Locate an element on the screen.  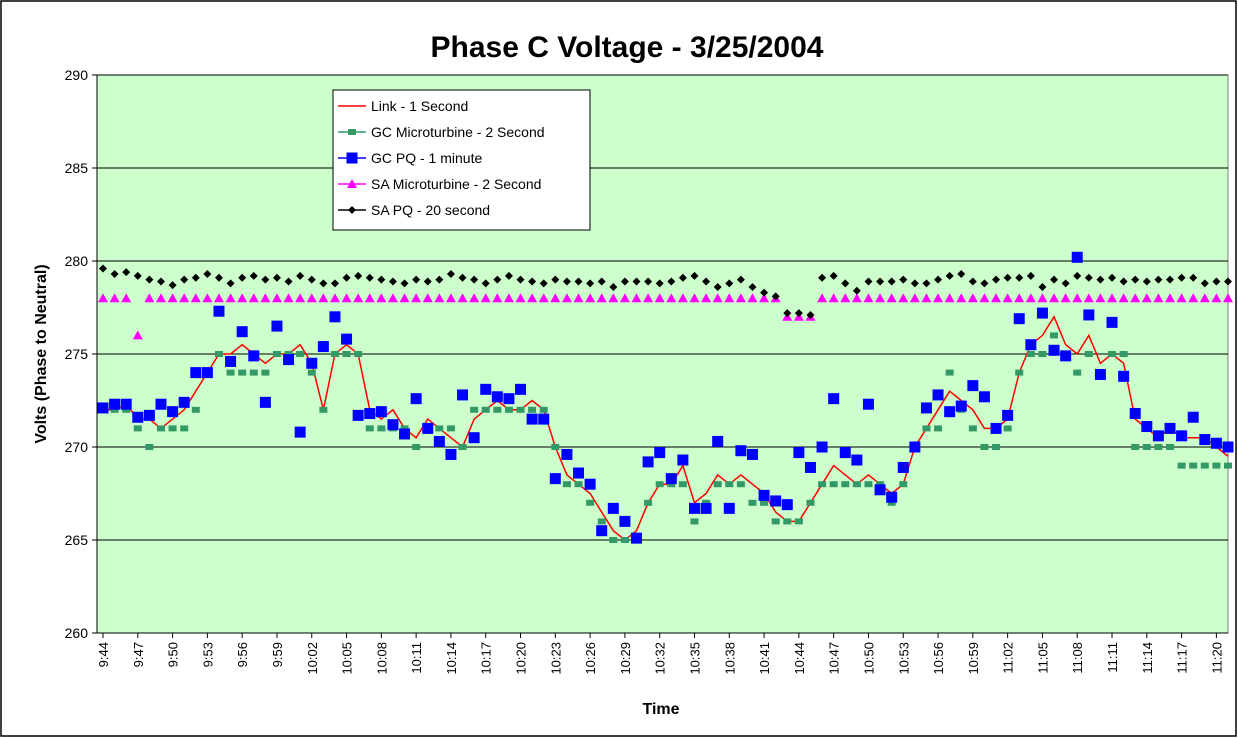
legend-label: SA PQ - 20 second is located at coordinates (430, 210).